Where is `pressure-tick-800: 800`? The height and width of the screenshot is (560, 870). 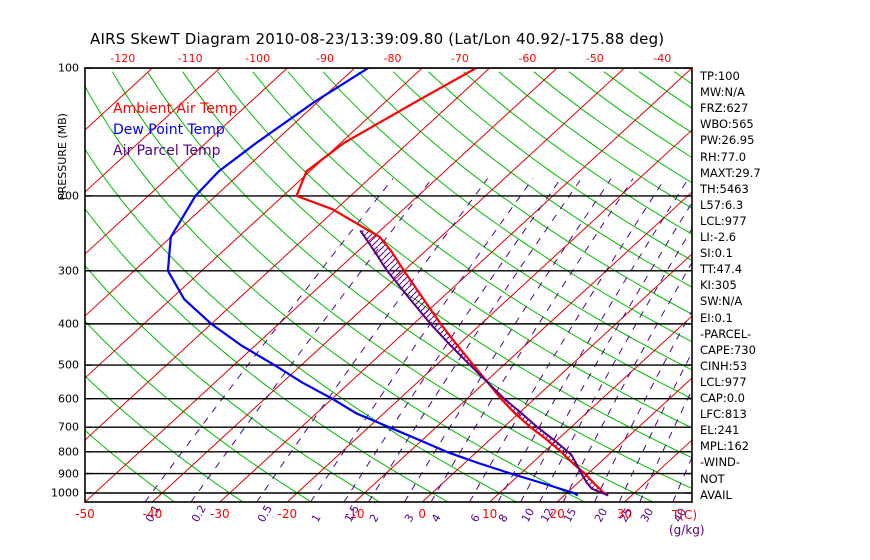
pressure-tick-800: 800 is located at coordinates (68, 452).